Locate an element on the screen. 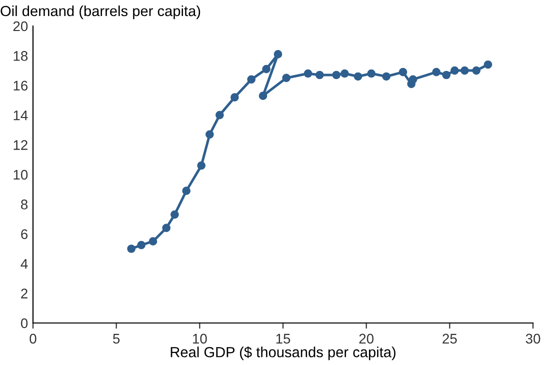  x-tick-label: 20 is located at coordinates (366, 339).